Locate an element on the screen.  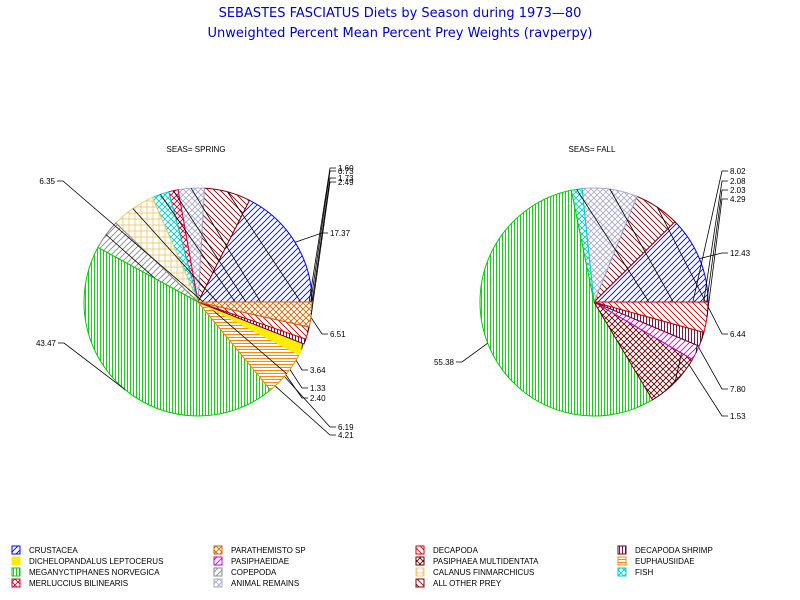
legend-label-pasiphaeidae: PASIPHAEIDAE is located at coordinates (260, 561).